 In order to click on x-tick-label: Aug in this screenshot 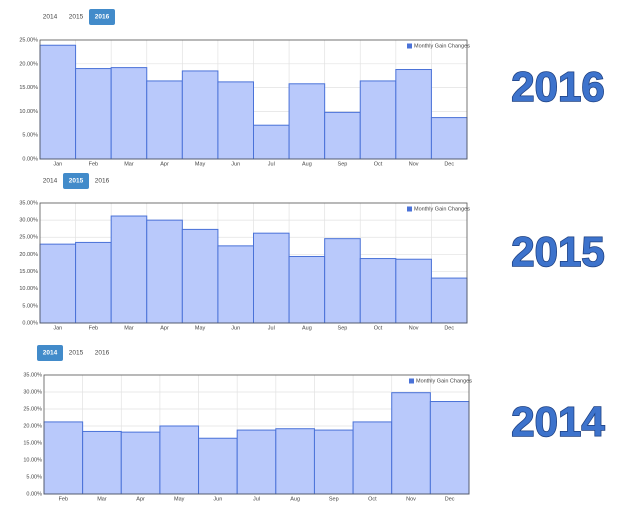, I will do `click(295, 499)`.